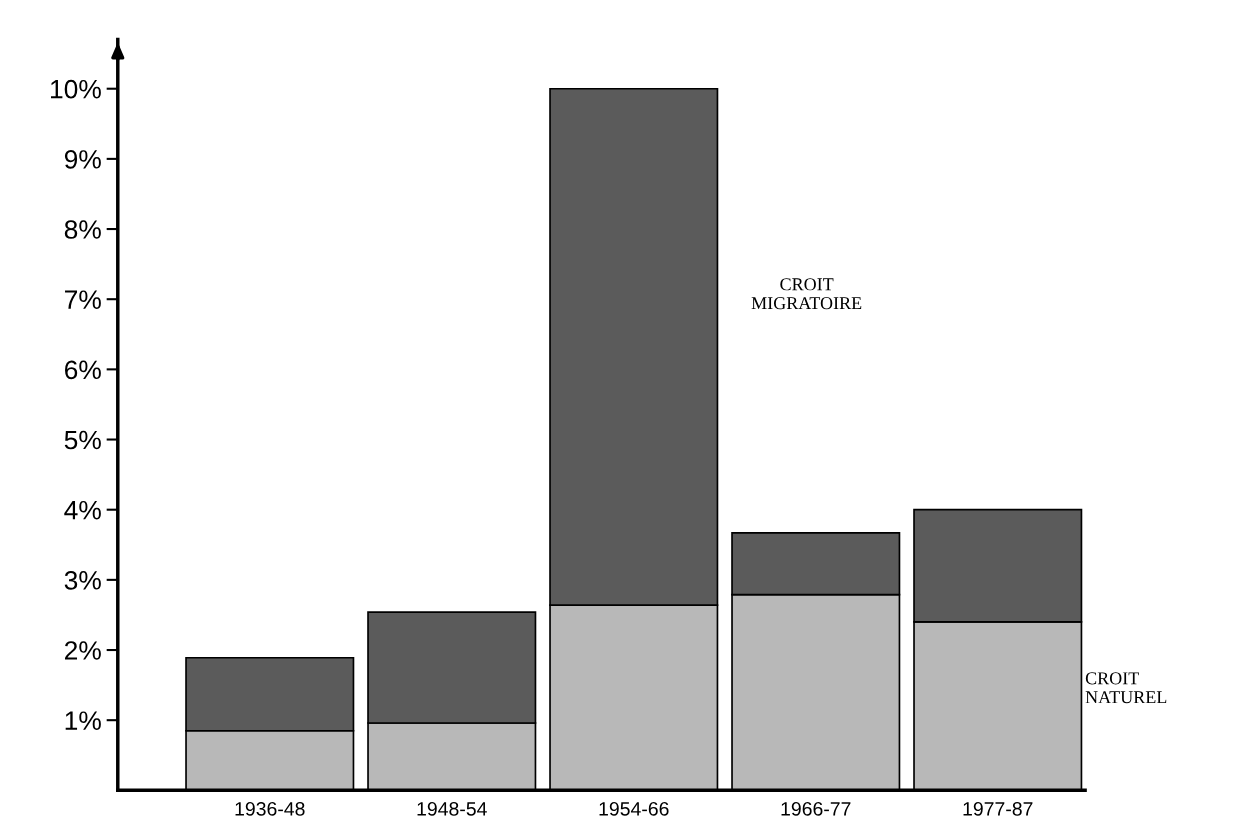 The width and height of the screenshot is (1253, 825). What do you see at coordinates (806, 294) in the screenshot?
I see `series-label: CROIT MIGRATOIRE` at bounding box center [806, 294].